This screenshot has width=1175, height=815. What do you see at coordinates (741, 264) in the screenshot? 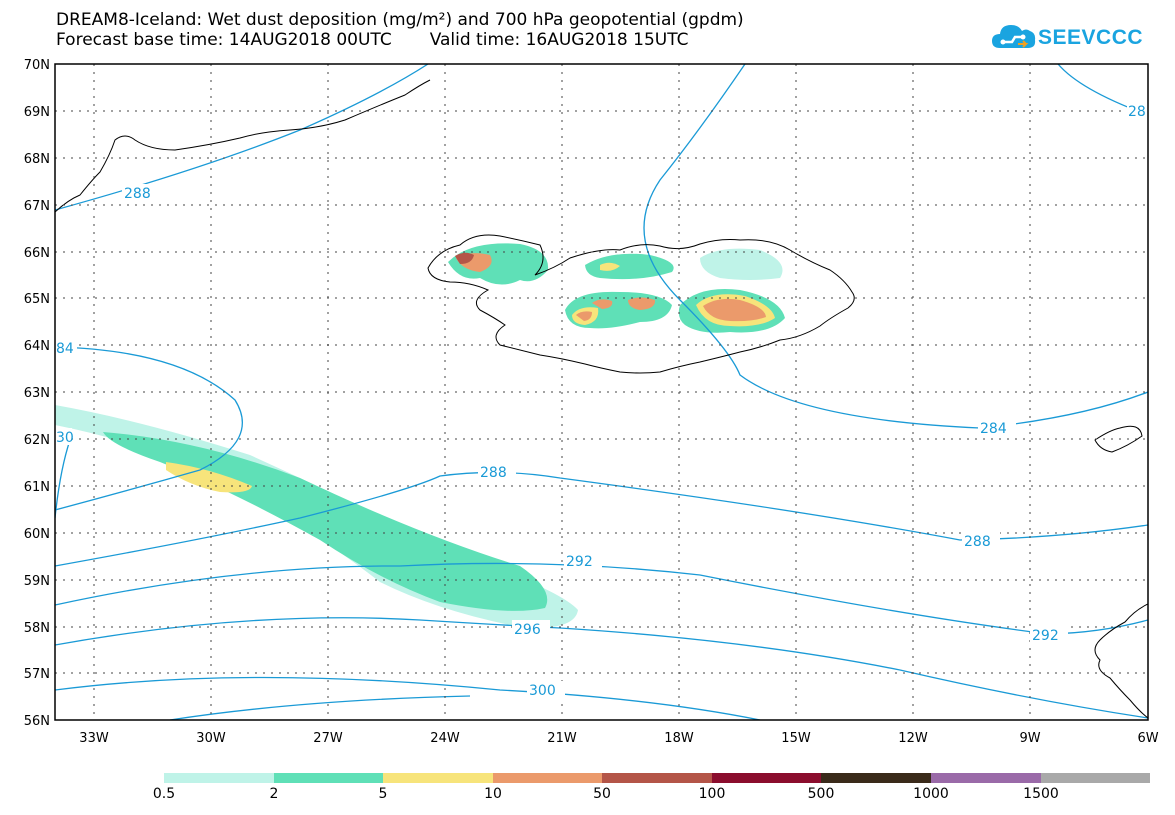
I see `deposition-iceland-east` at bounding box center [741, 264].